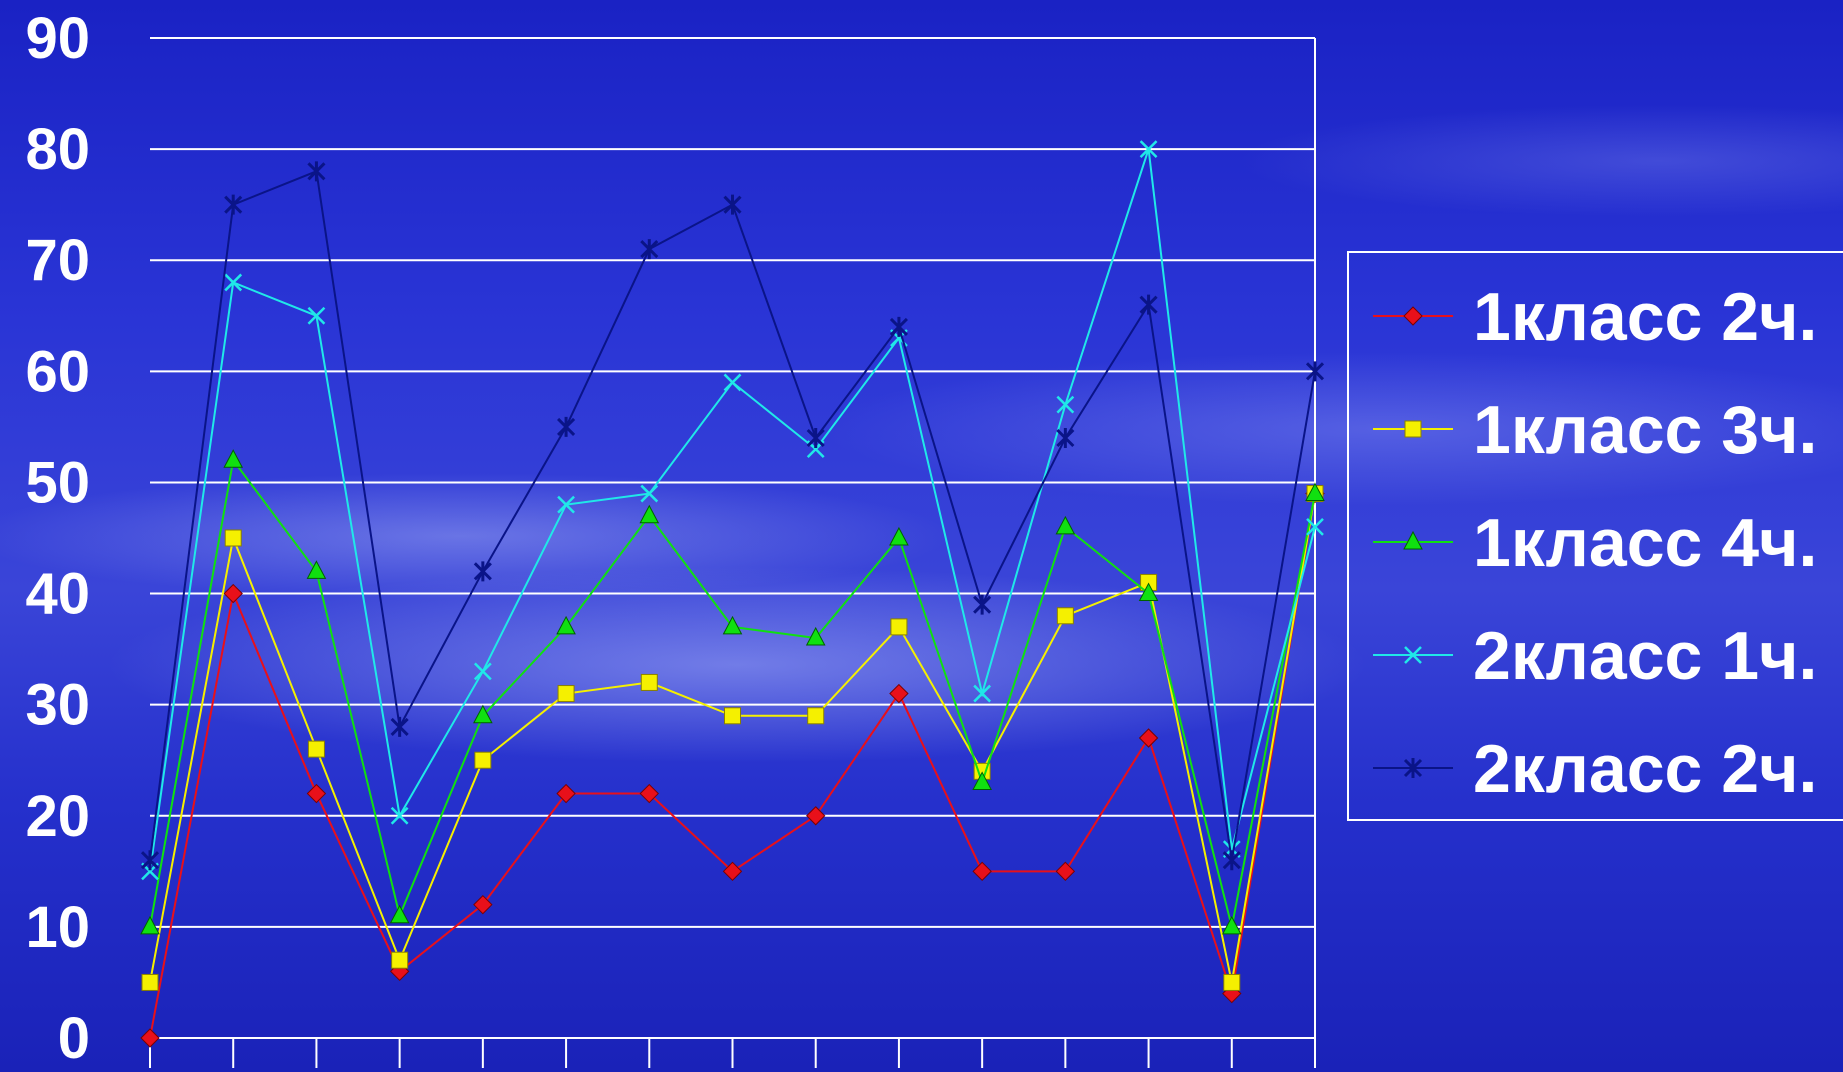 Image resolution: width=1843 pixels, height=1072 pixels. Describe the element at coordinates (57, 705) in the screenshot. I see `y-tick-label: 30` at that location.